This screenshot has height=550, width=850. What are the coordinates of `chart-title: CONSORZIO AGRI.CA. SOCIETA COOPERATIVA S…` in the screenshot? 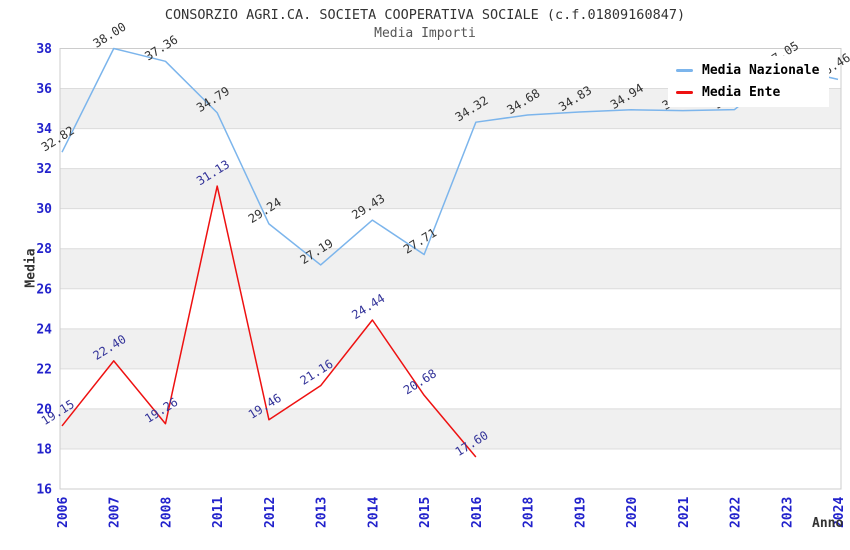 It's located at (425, 15).